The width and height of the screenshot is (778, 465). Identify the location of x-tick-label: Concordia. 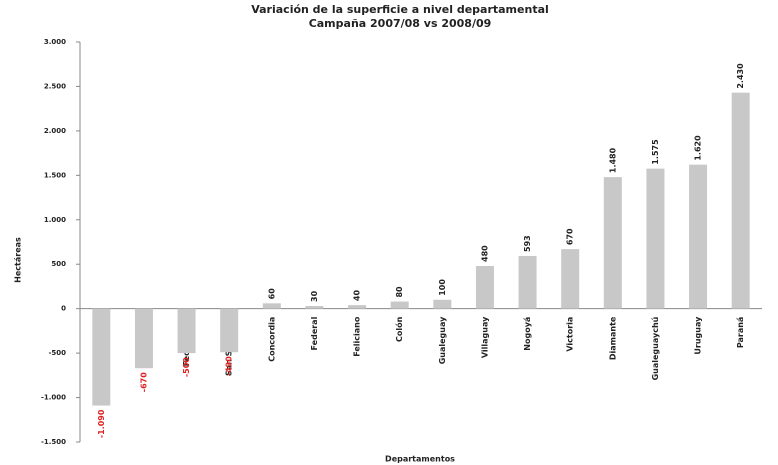
(271, 339).